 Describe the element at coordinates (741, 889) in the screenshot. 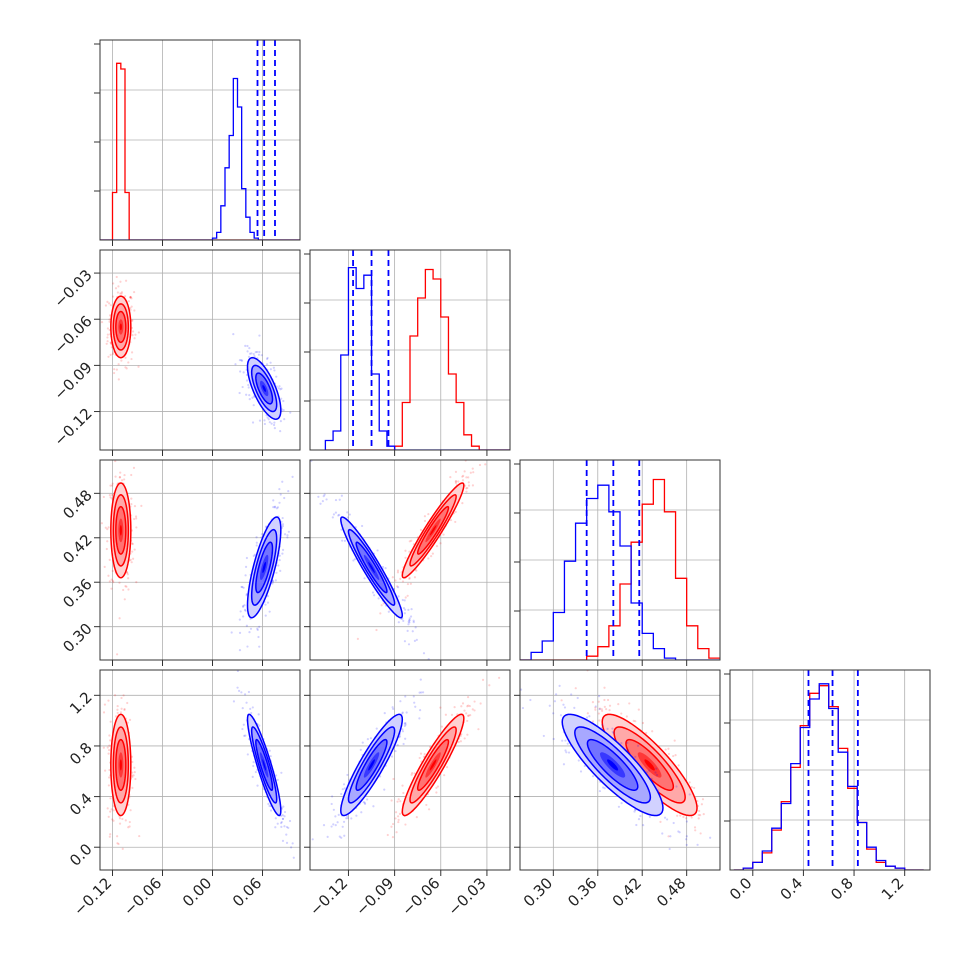

I see `x-tick-label: 0.0` at that location.